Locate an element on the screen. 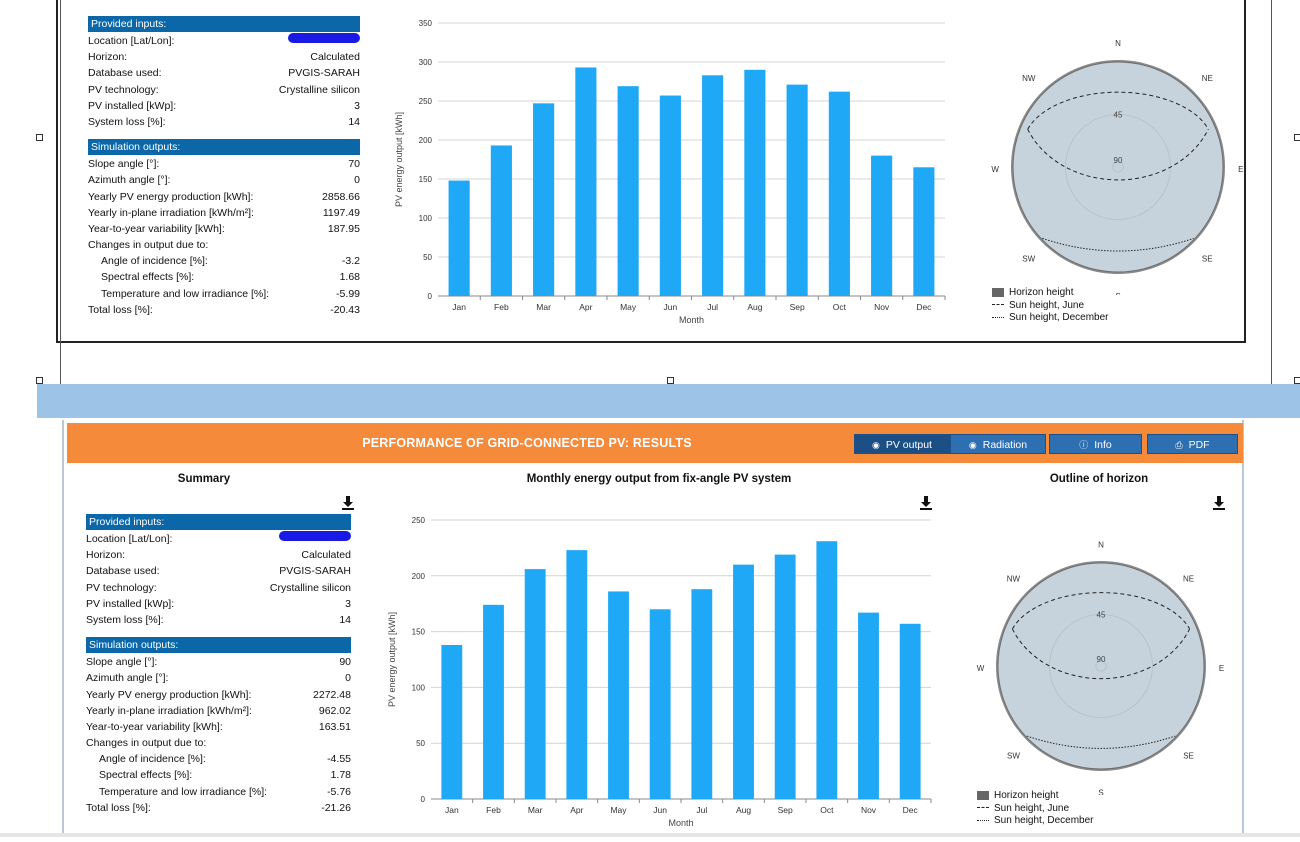 The height and width of the screenshot is (842, 1300). bar-dec is located at coordinates (910, 711).